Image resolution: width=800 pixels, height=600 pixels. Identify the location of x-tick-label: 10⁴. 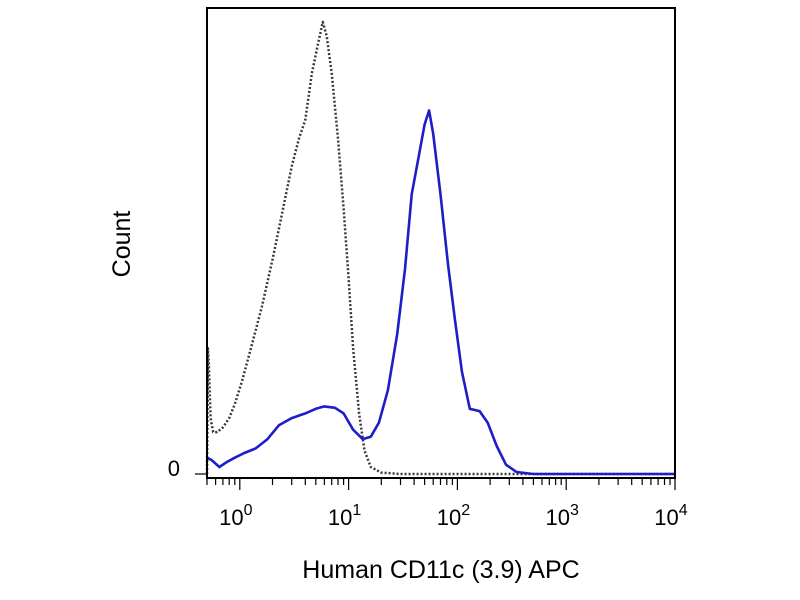
(670, 516).